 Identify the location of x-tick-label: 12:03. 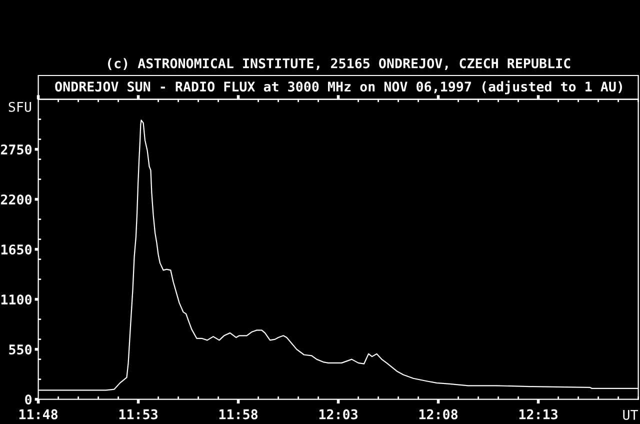
(338, 414).